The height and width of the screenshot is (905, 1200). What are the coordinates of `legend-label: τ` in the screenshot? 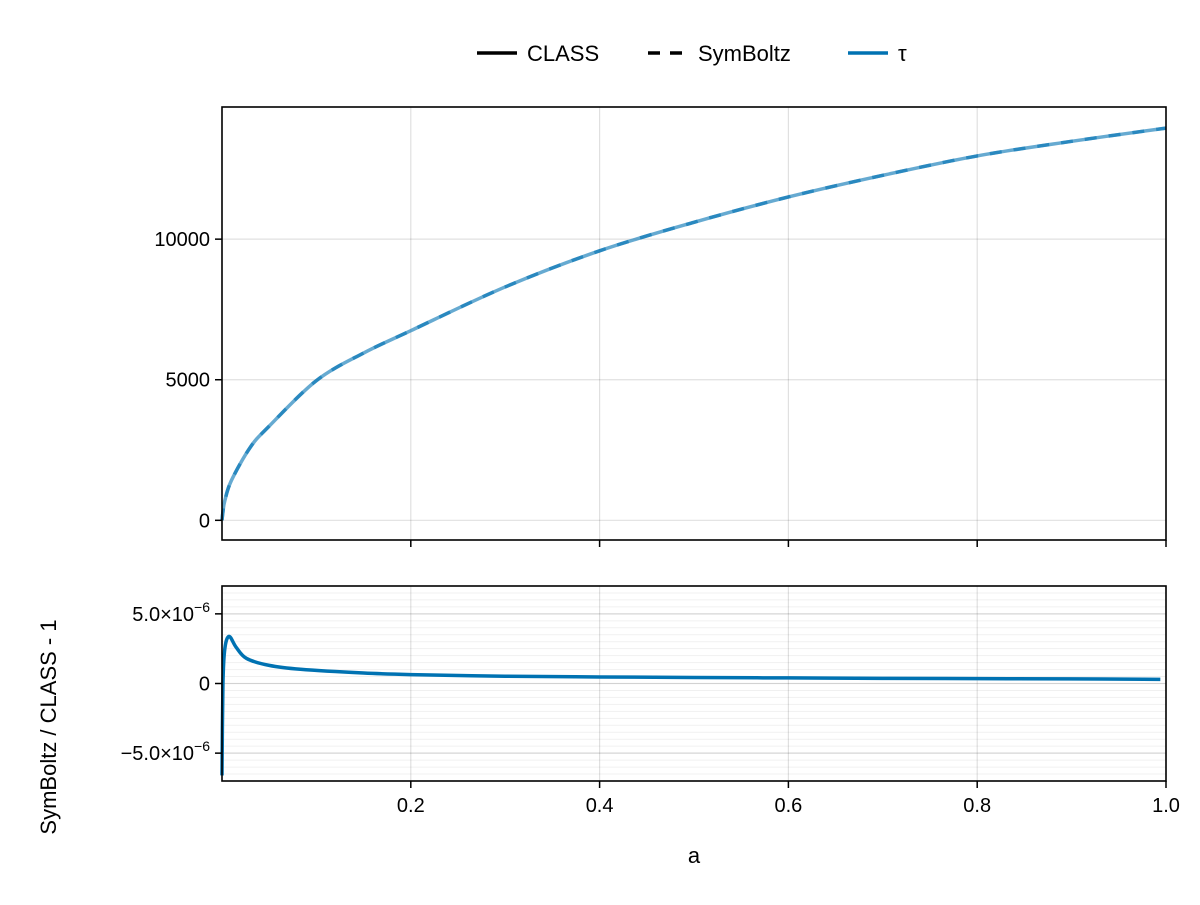 It's located at (902, 53).